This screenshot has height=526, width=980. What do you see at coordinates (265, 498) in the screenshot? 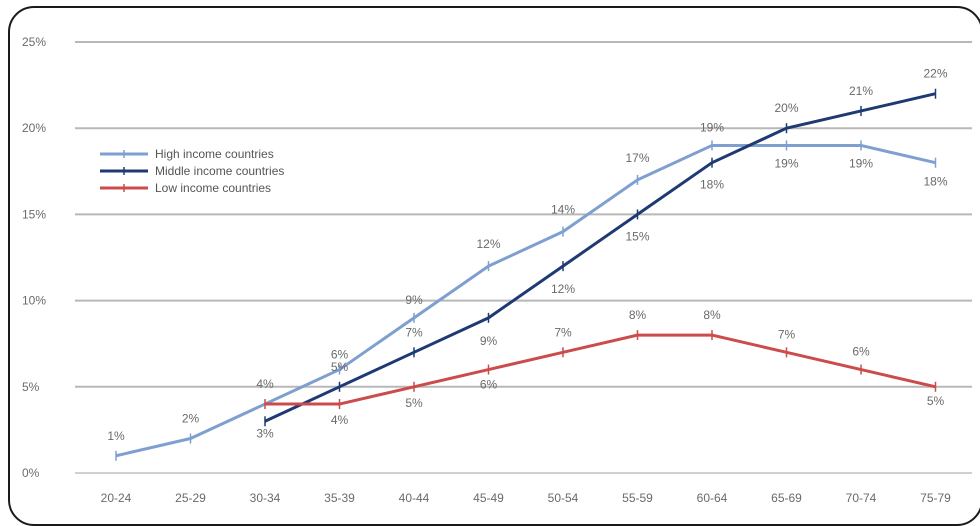
I see `x-tick-label: 30-34` at bounding box center [265, 498].